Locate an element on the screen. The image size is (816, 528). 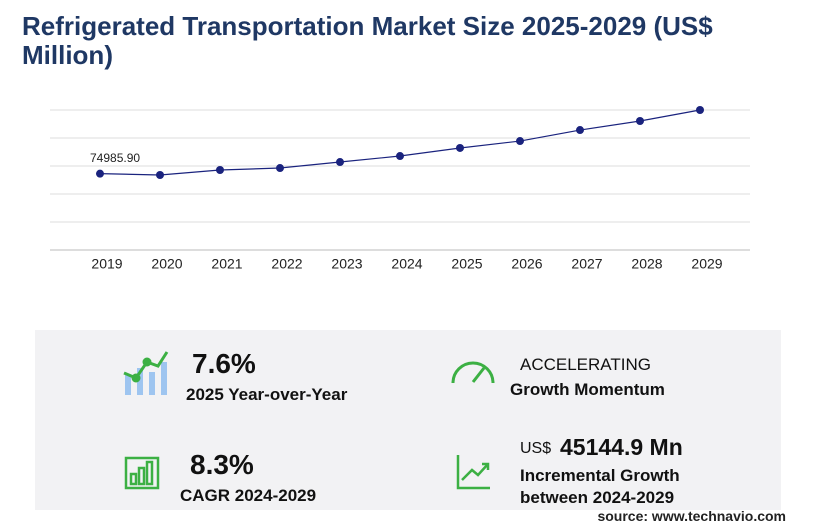
x-tick-label: 2025 is located at coordinates (466, 264).